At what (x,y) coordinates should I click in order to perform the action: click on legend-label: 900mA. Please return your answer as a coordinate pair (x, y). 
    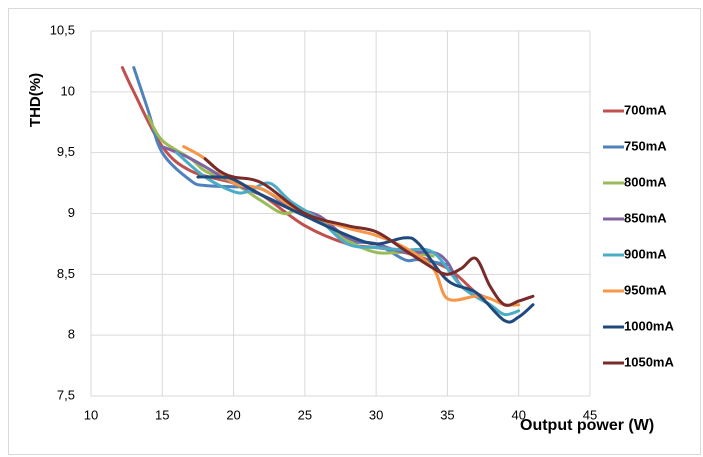
    Looking at the image, I should click on (645, 253).